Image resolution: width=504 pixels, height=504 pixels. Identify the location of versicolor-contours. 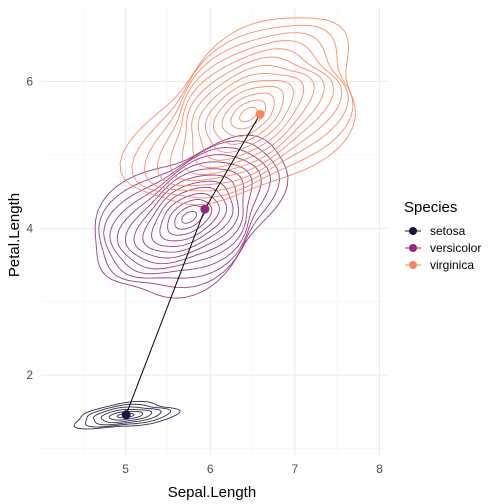
(191, 216).